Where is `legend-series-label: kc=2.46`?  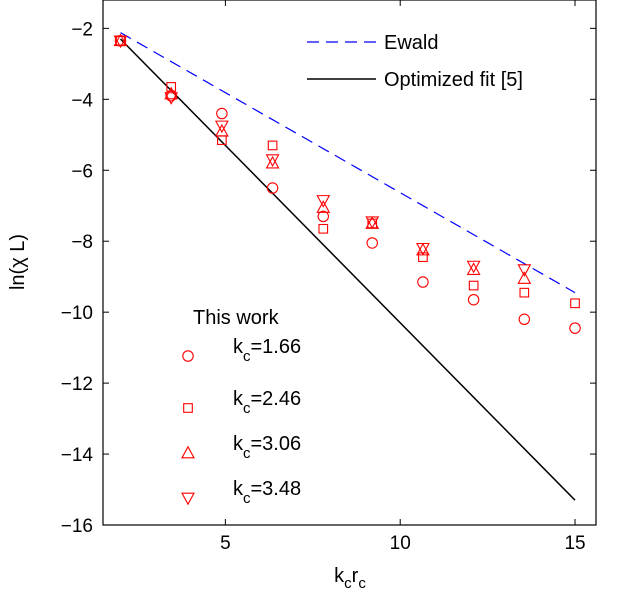
legend-series-label: kc=2.46 is located at coordinates (267, 402).